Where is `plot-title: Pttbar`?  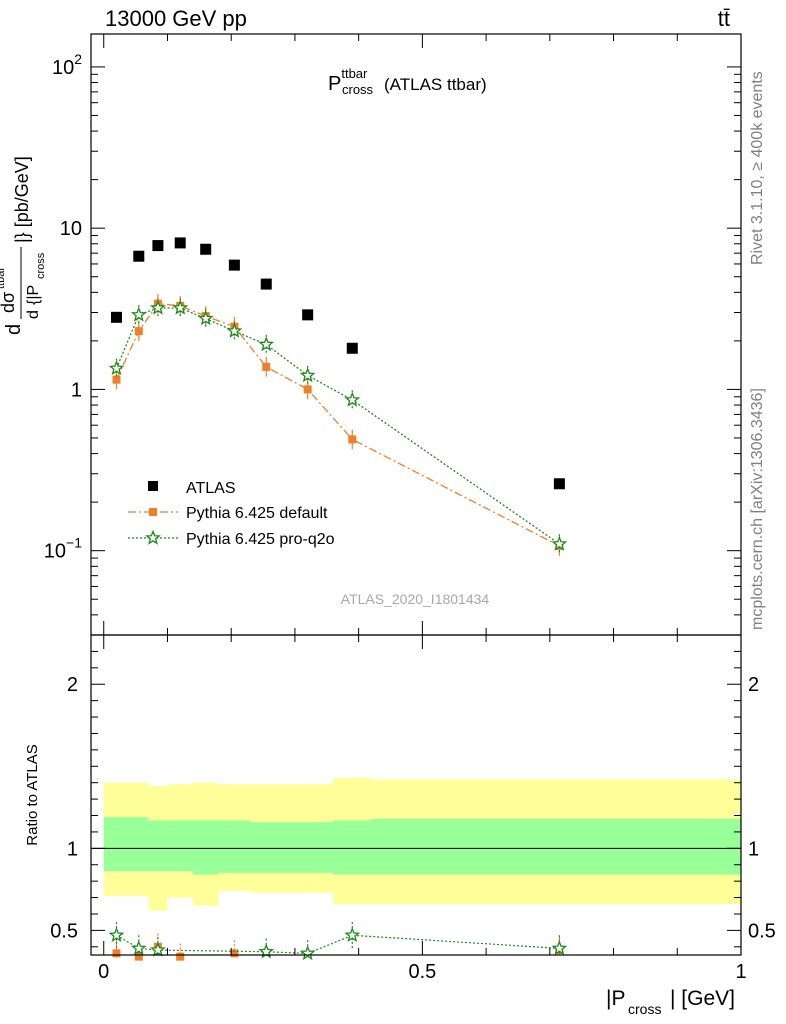 plot-title: Pttbar is located at coordinates (348, 80).